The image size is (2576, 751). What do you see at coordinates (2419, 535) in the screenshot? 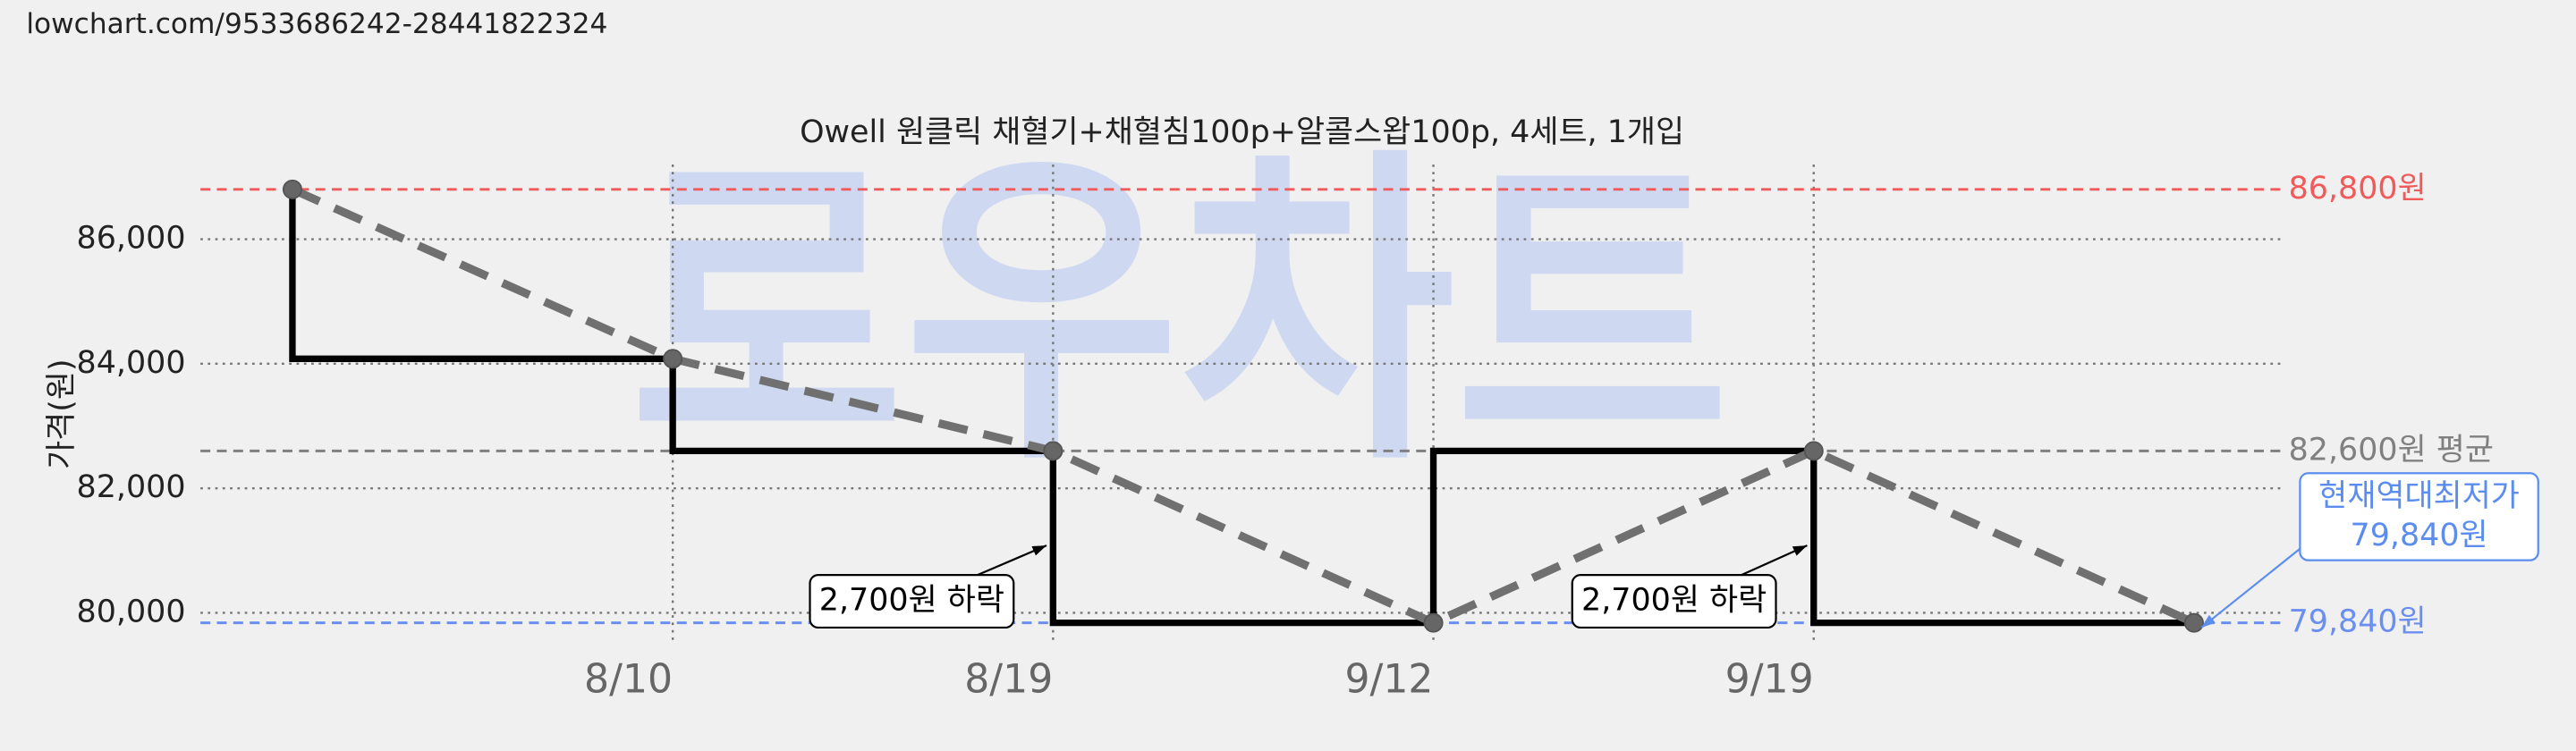
I see `annotation-text: 79,840원` at bounding box center [2419, 535].